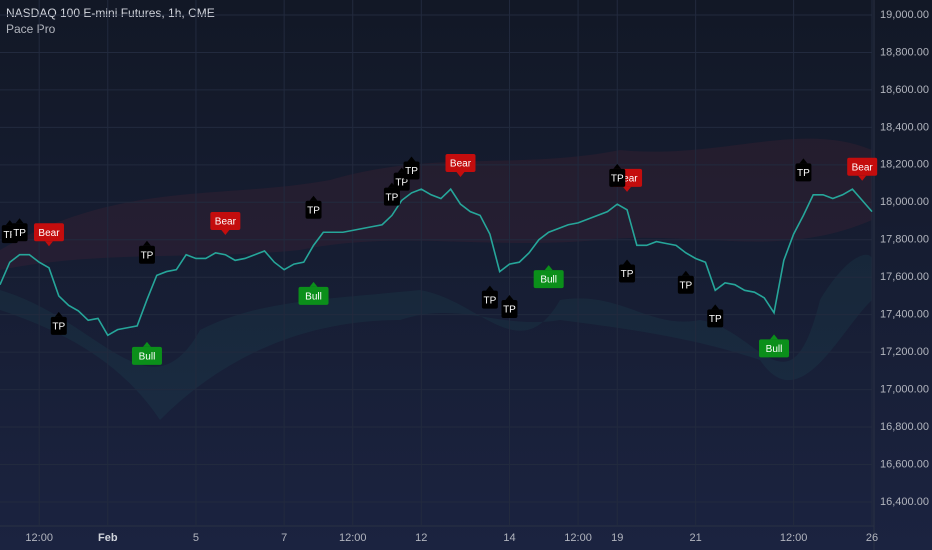  Describe the element at coordinates (110, 13) in the screenshot. I see `chart-title: NASDAQ 100 E-mini Futures, 1h, CME` at that location.